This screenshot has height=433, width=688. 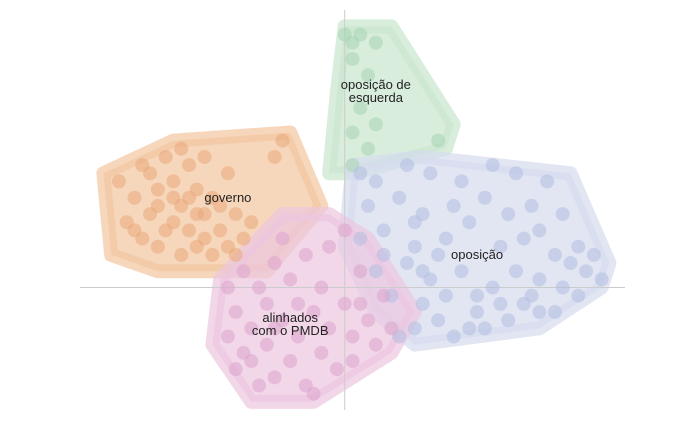 I want to click on cluster-label-line: alinhados, so click(x=290, y=317).